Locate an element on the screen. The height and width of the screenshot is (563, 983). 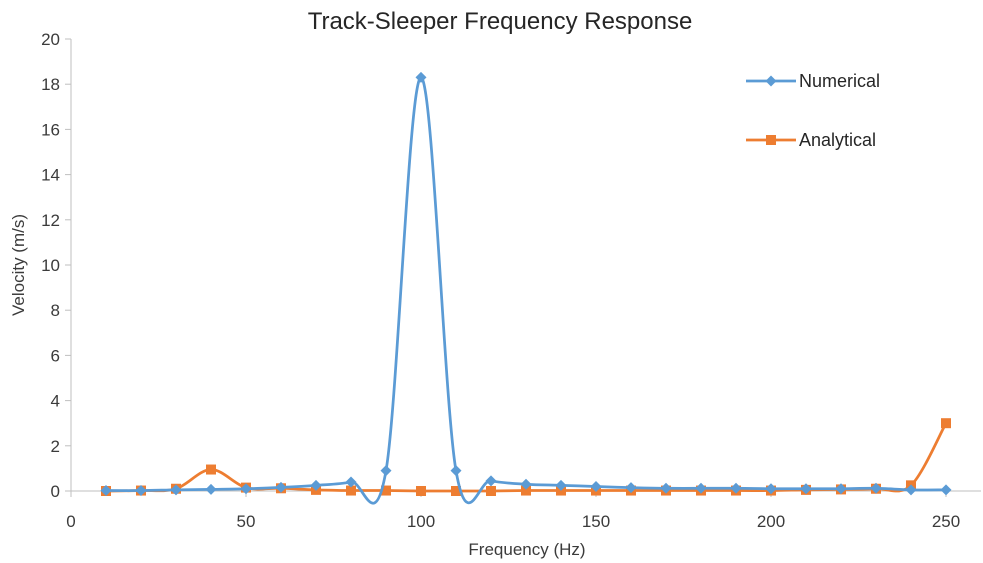
legend-label-analytical: Analytical is located at coordinates (837, 140).